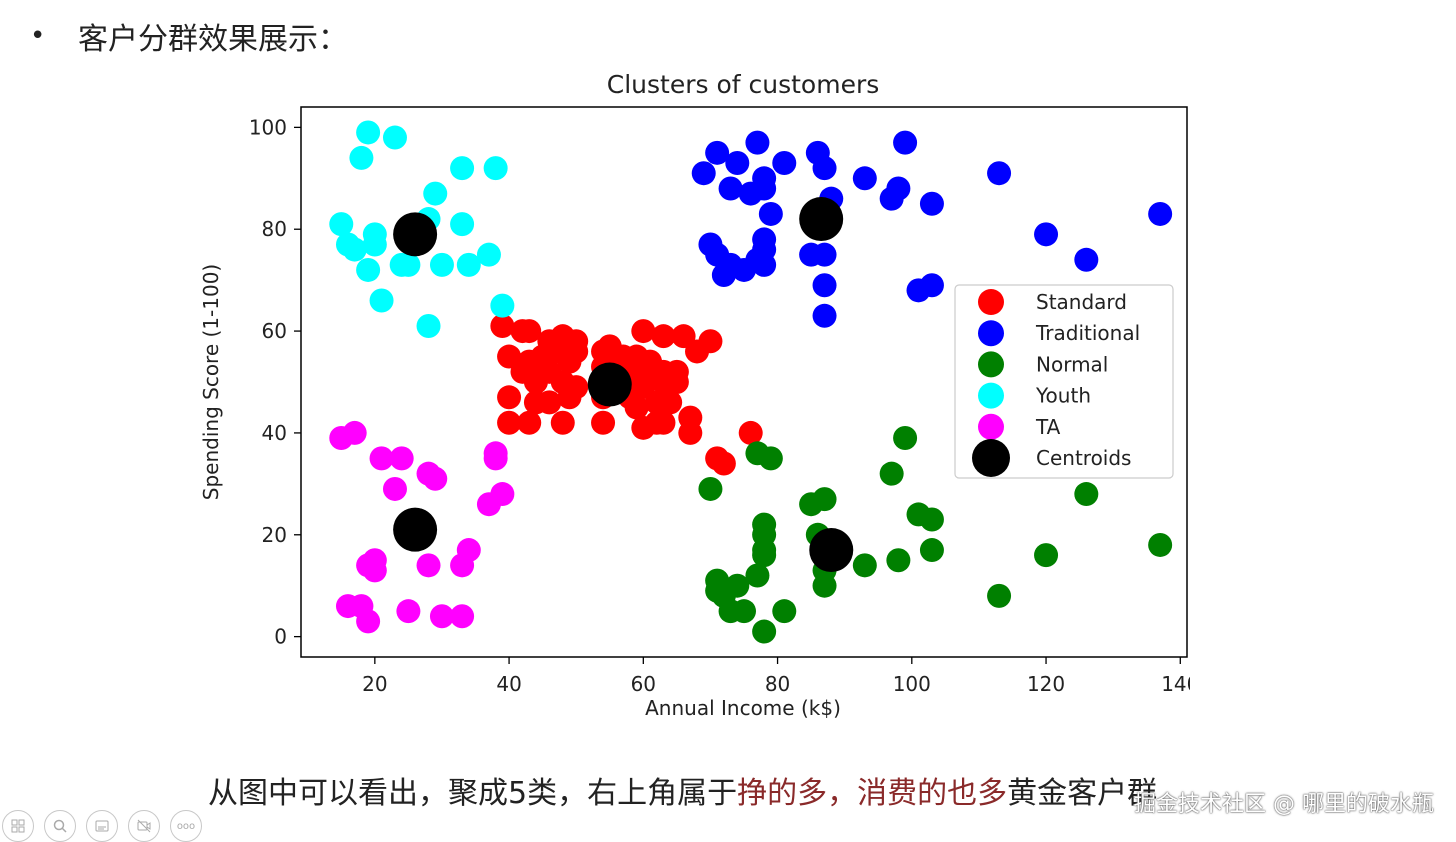  I want to click on caption-part1: 从图中可以看出，聚成5类，右上角属于, so click(473, 793).